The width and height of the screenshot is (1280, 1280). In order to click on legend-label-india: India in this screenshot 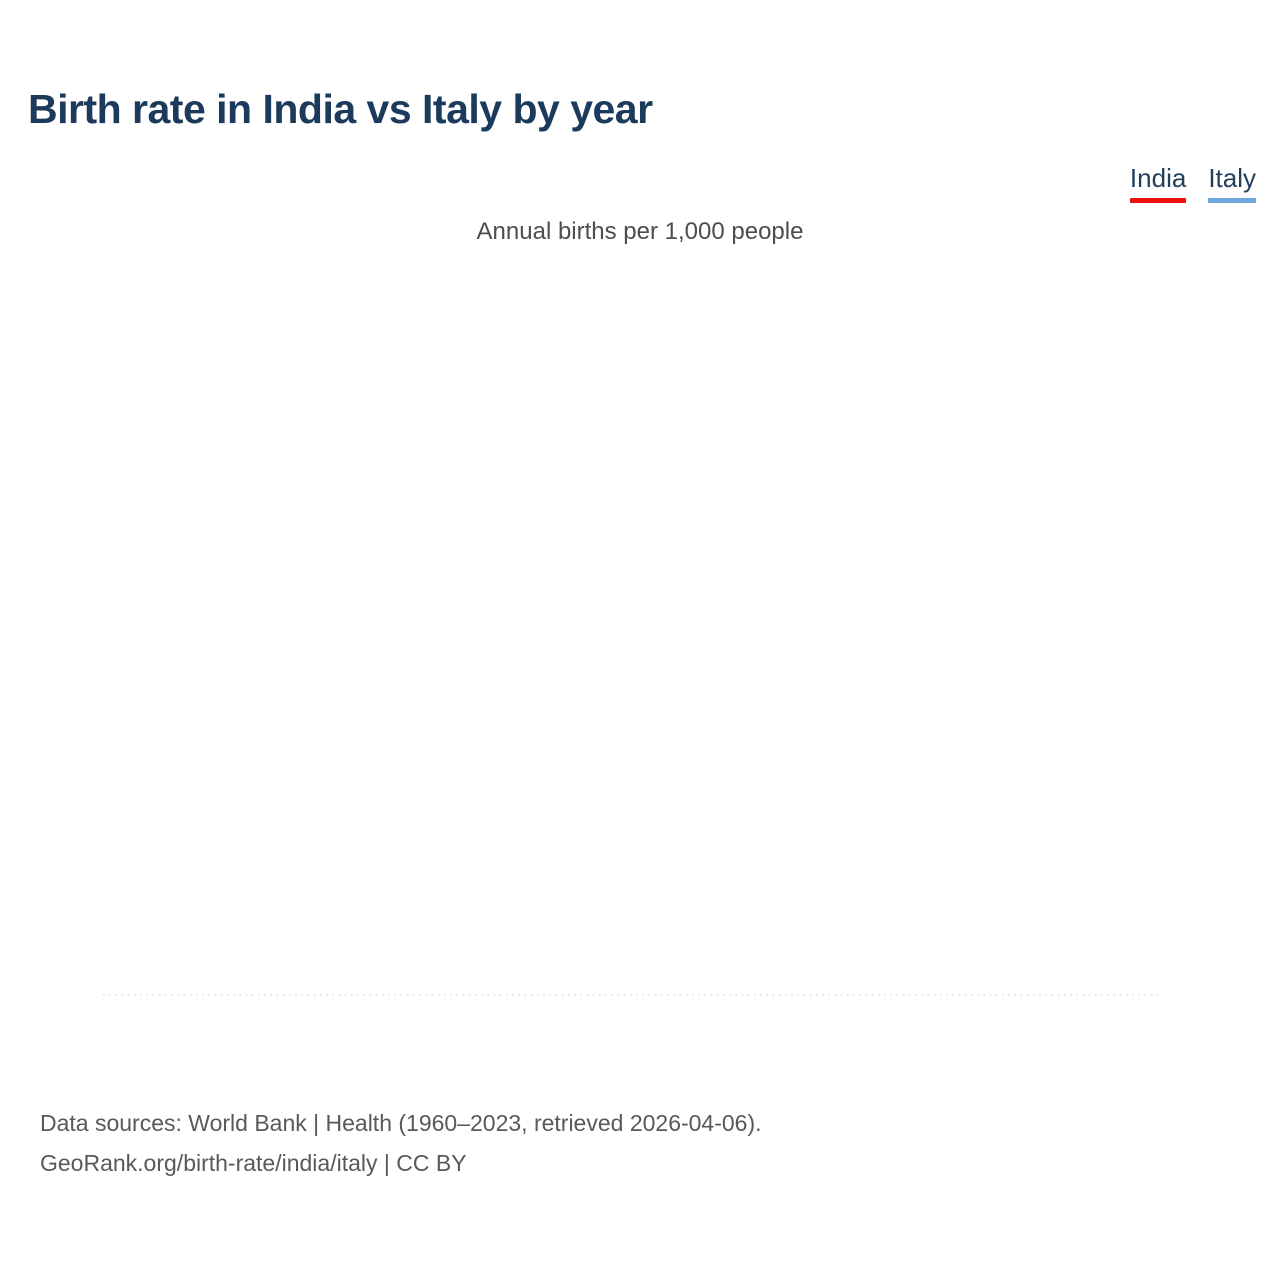, I will do `click(1158, 178)`.